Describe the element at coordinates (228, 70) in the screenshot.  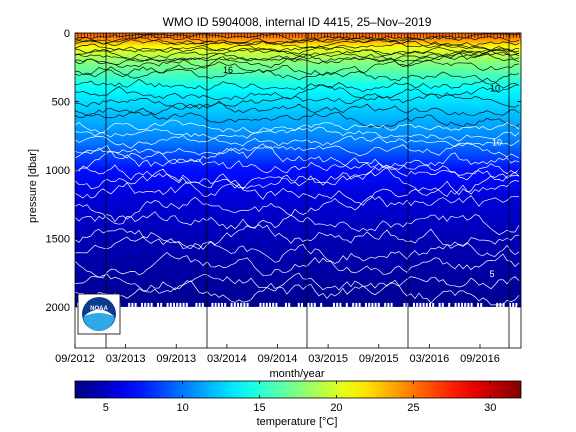
I see `contour-label: 16` at that location.